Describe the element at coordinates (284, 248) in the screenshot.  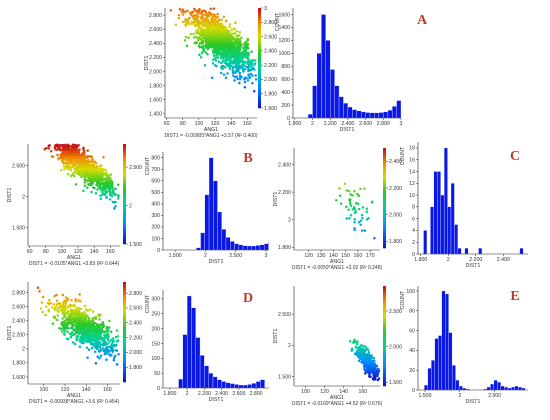
I see `y-tick-label: 1.800` at that location.